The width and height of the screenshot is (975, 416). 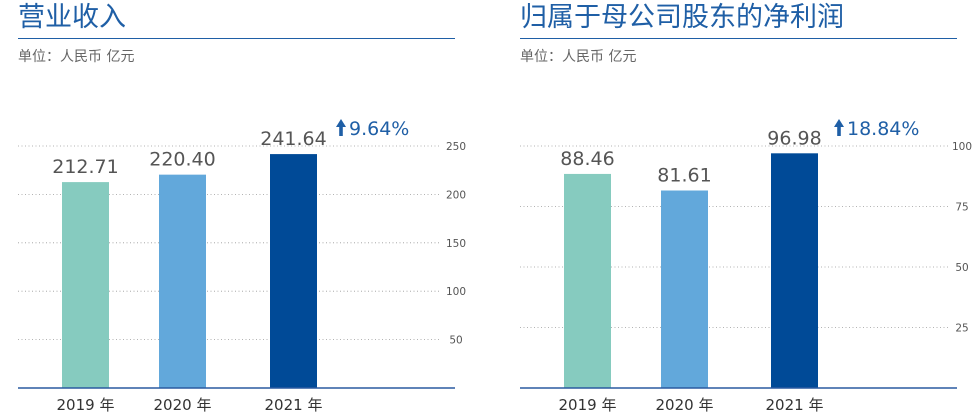 What do you see at coordinates (682, 17) in the screenshot?
I see `chart-title: 归属于母公司股东的净利润` at bounding box center [682, 17].